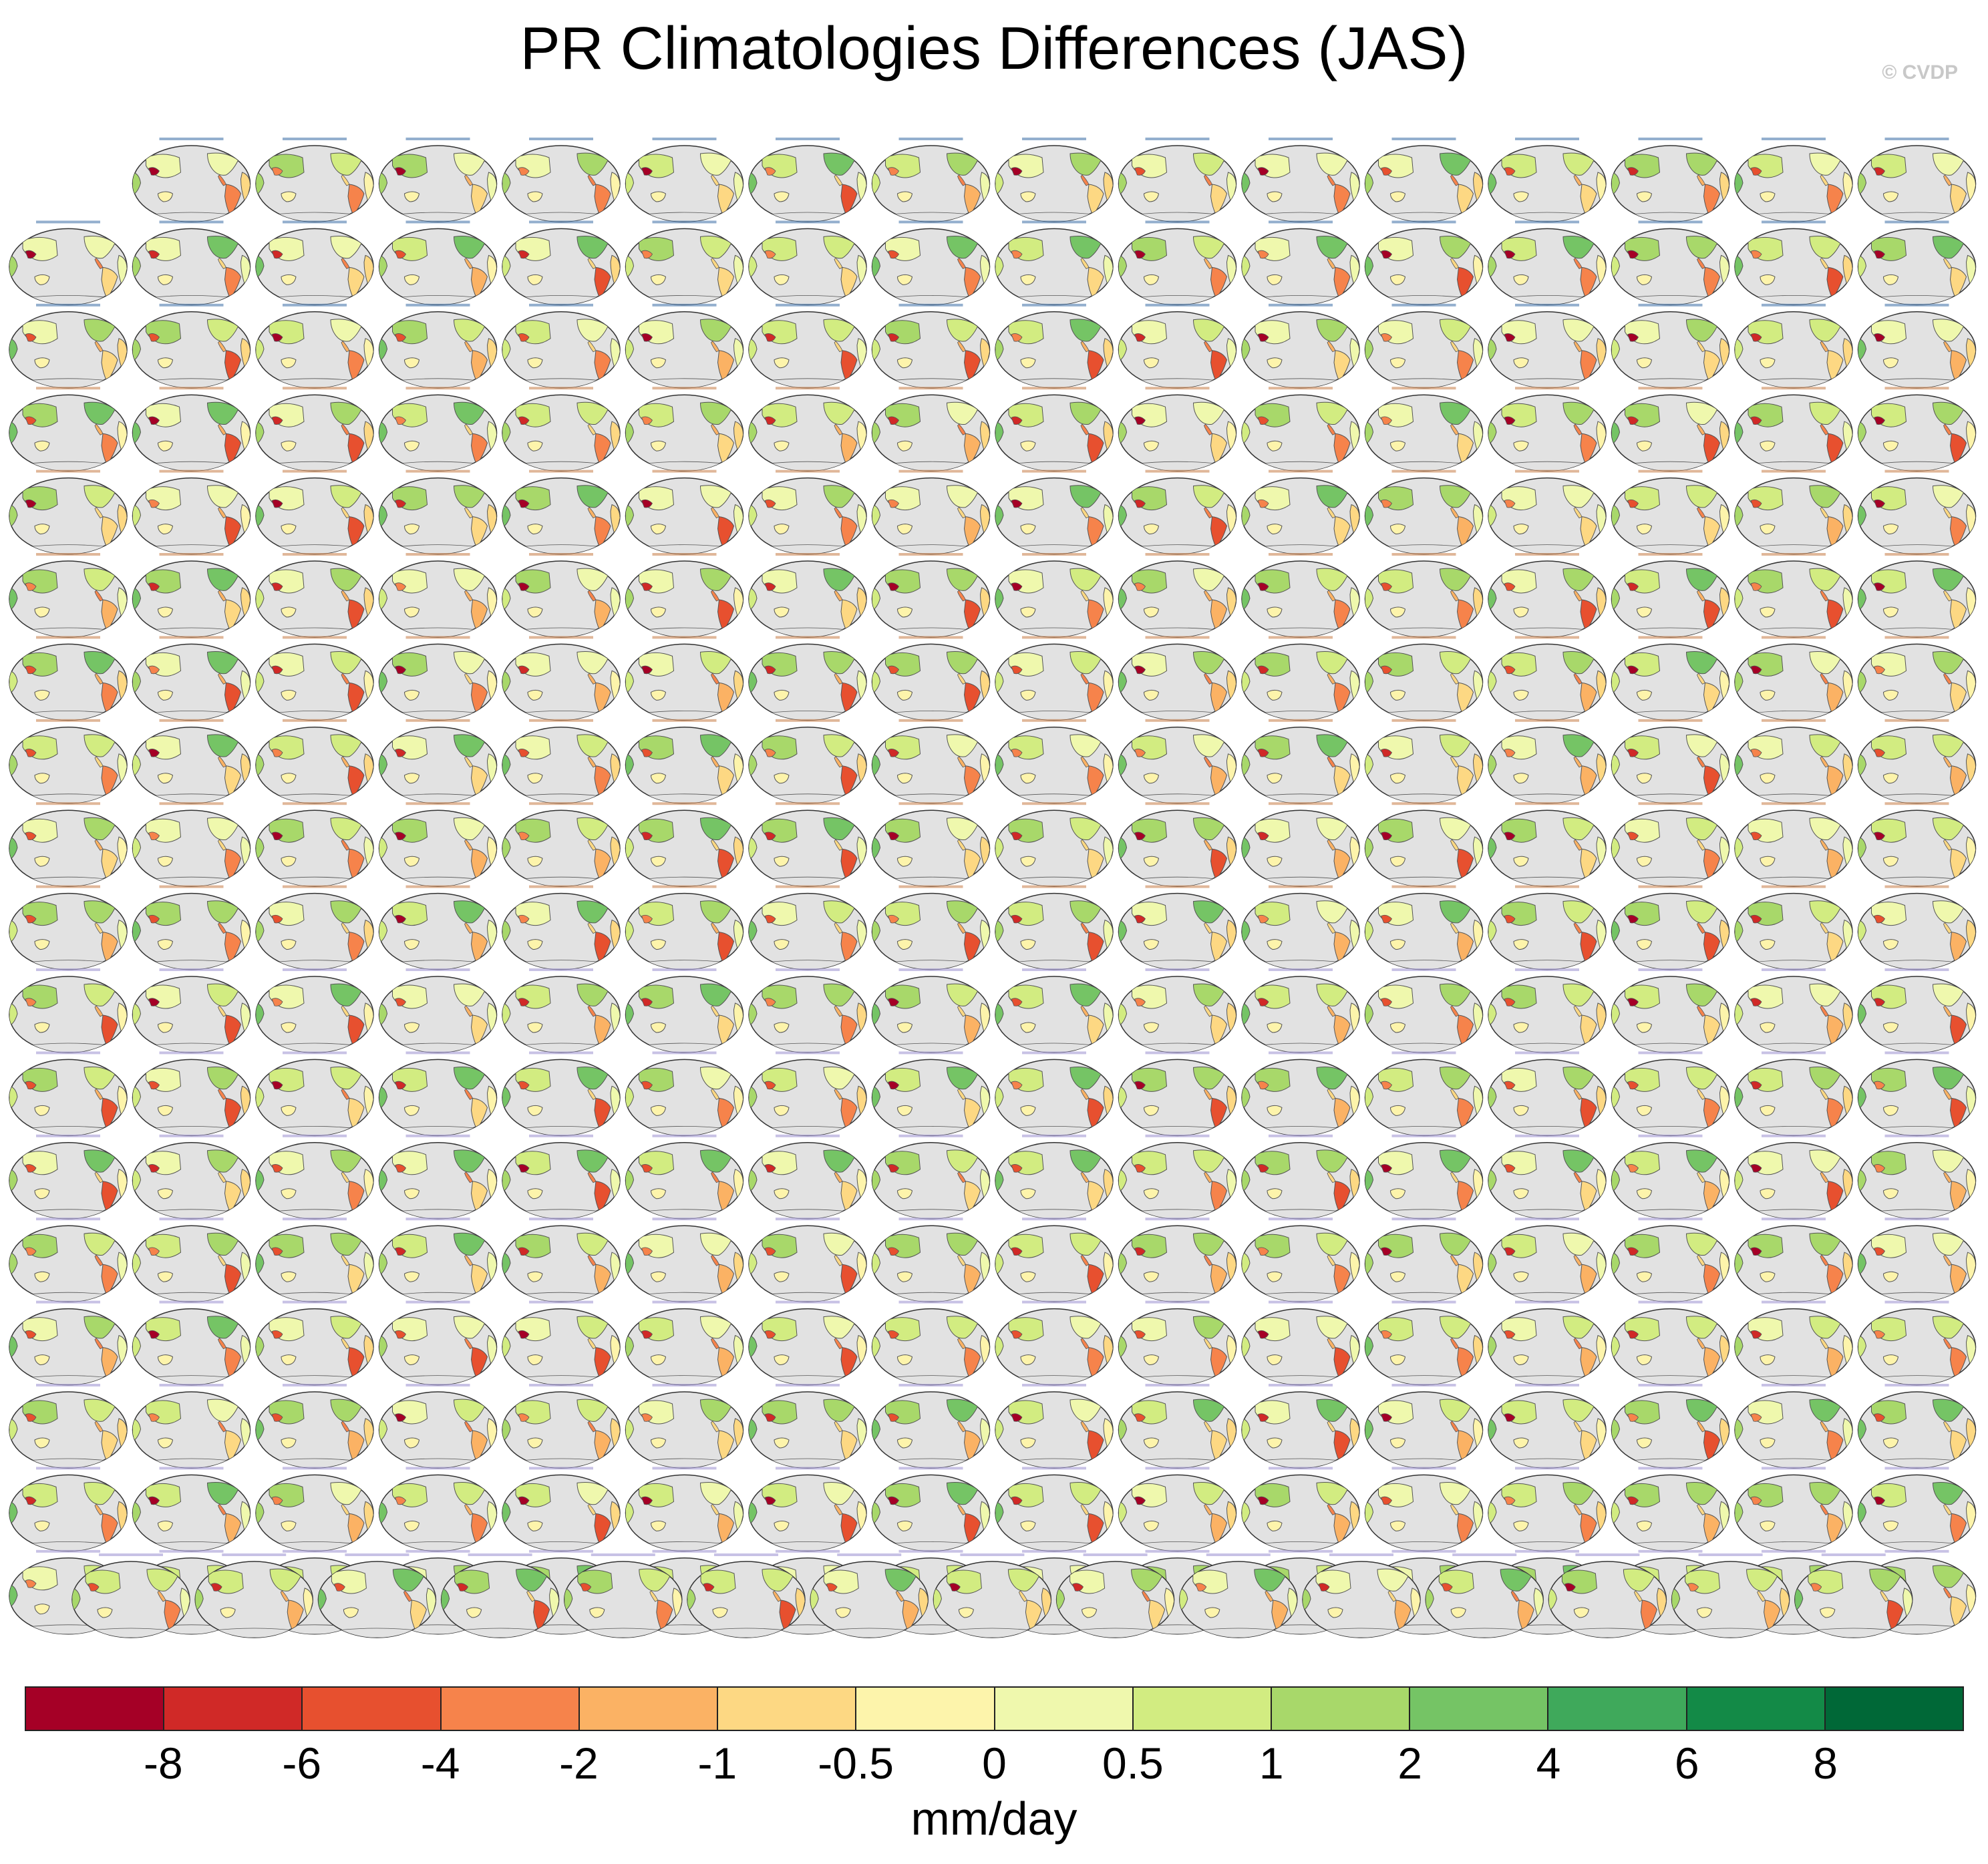 This screenshot has height=1864, width=1988. What do you see at coordinates (1894, 1709) in the screenshot?
I see `colorbar-swatch` at bounding box center [1894, 1709].